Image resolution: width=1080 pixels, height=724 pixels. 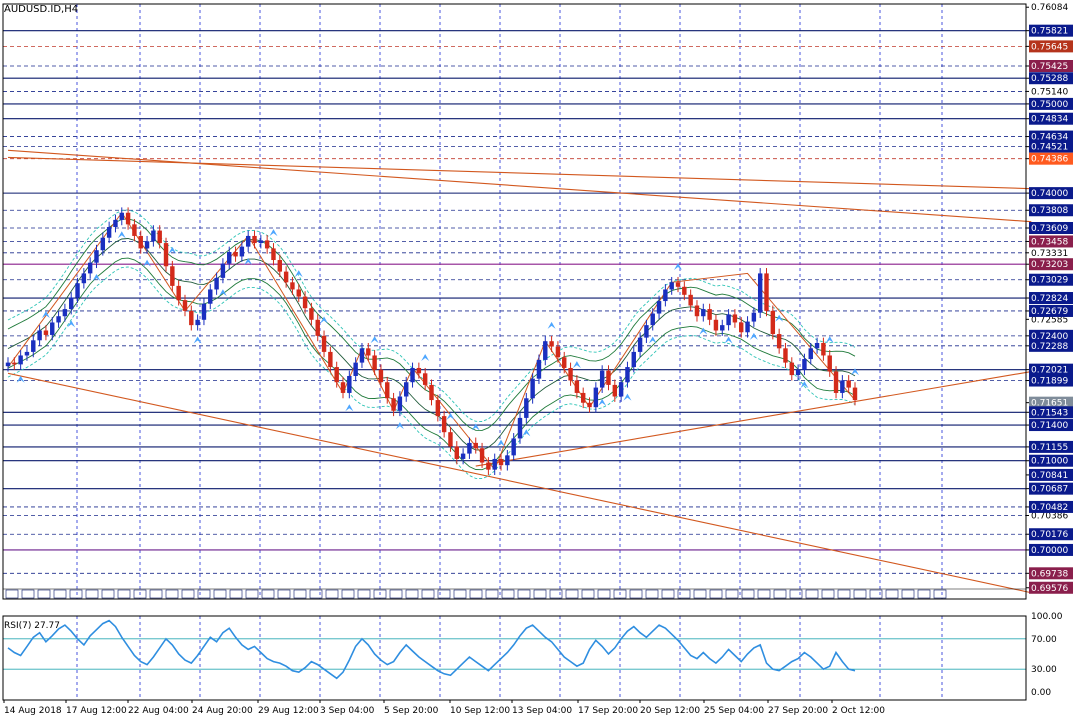 I want to click on price-tick-label: 0.76084, so click(x=1049, y=8).